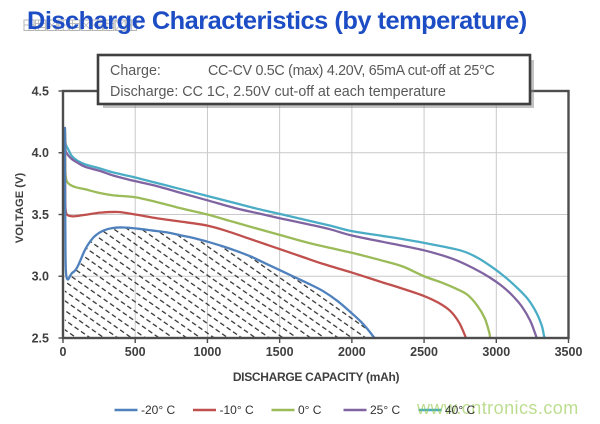 This screenshot has width=600, height=424. I want to click on svg-text: -20° C, so click(158, 410).